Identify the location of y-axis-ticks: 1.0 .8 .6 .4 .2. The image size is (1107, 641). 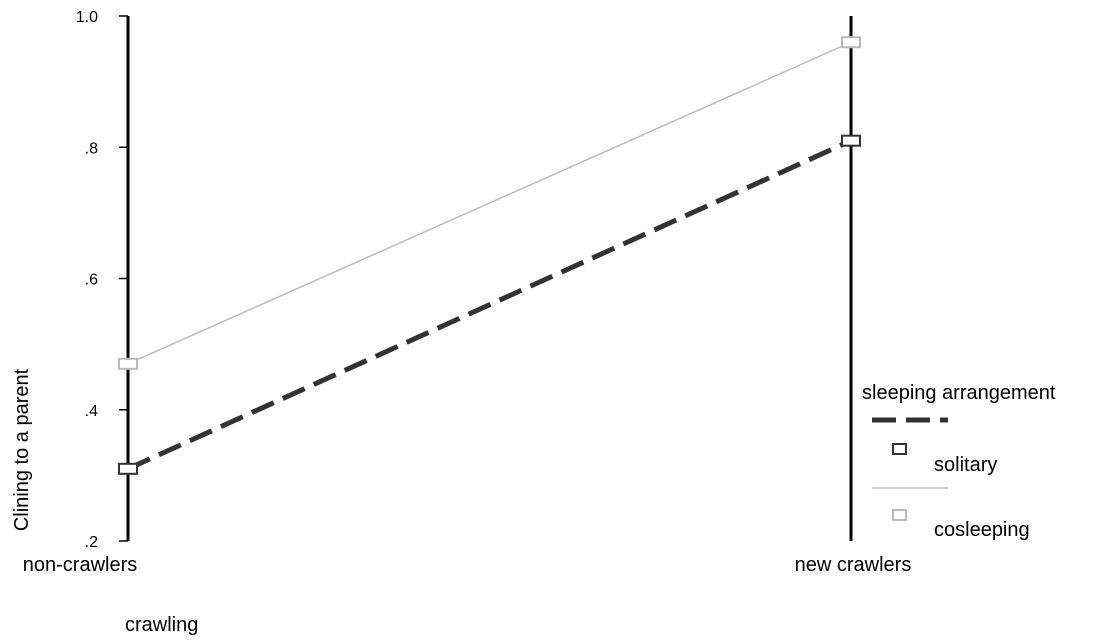
(102, 280).